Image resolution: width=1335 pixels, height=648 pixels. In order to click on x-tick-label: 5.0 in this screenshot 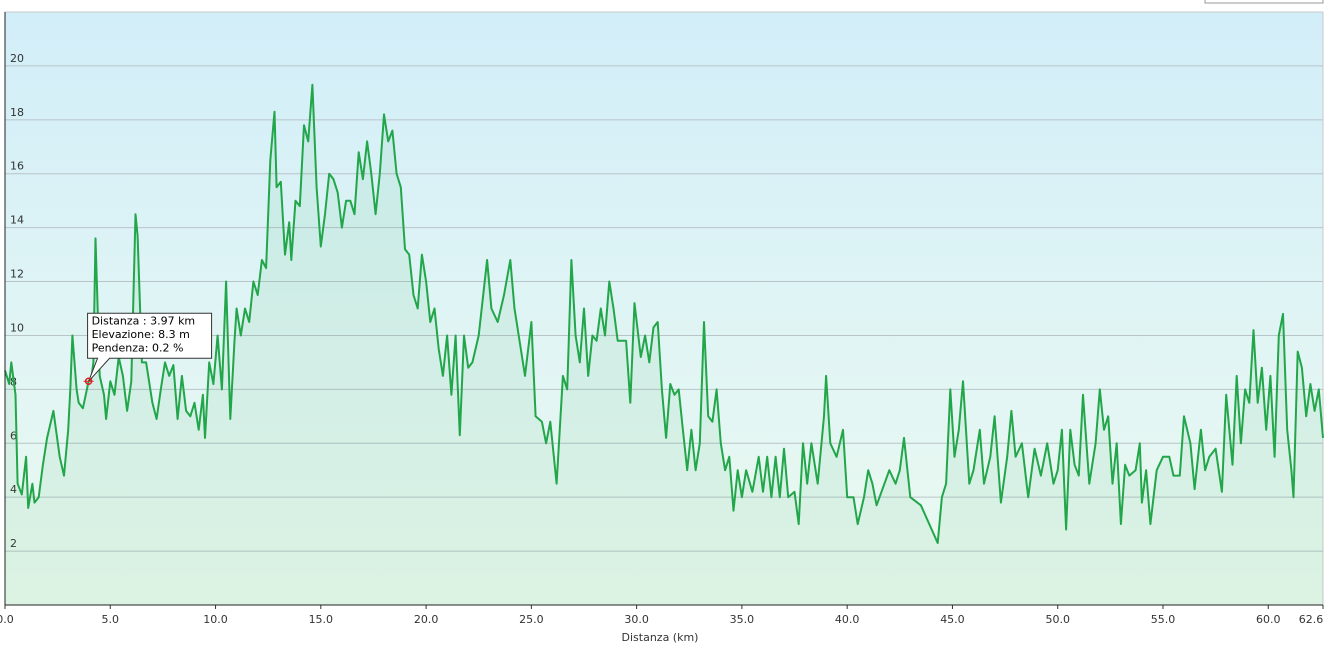, I will do `click(111, 619)`.